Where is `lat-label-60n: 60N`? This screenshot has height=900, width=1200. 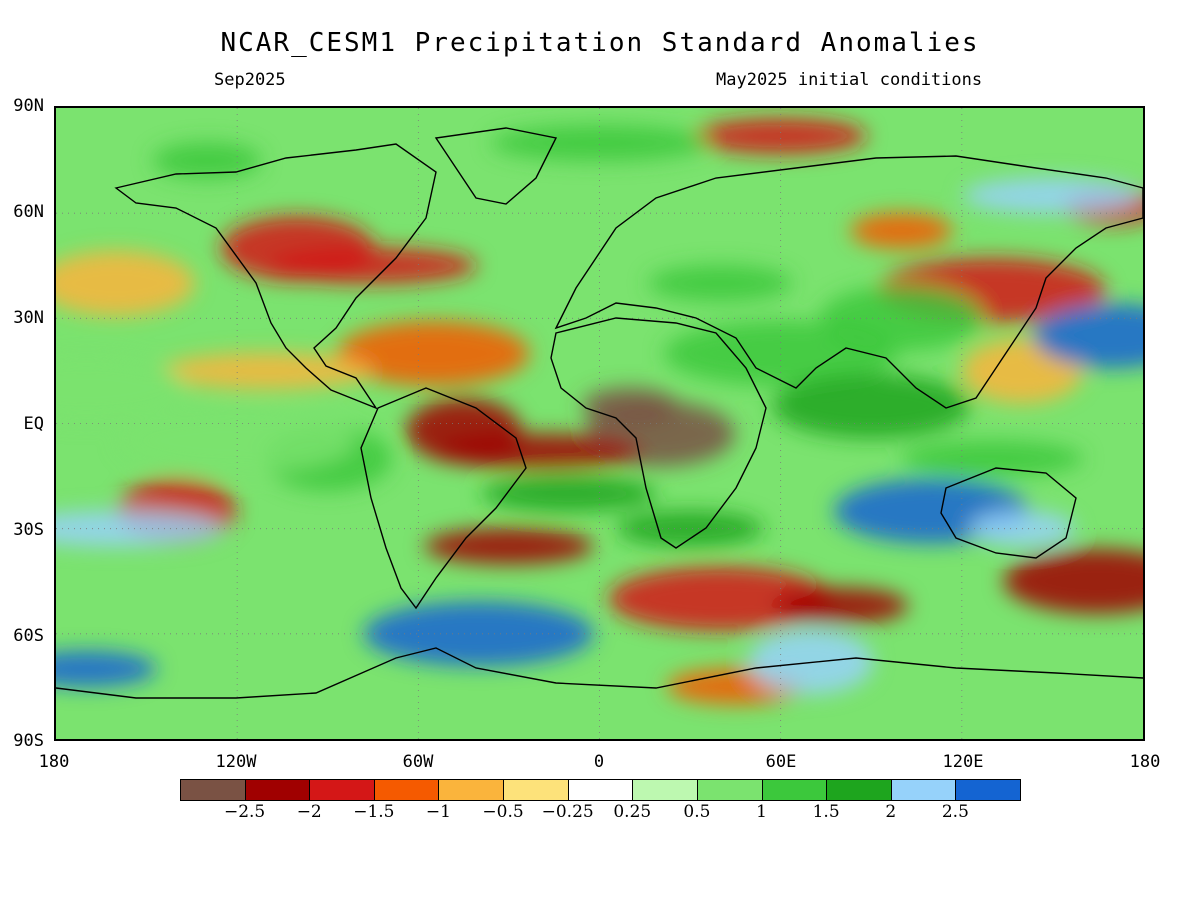 lat-label-60n: 60N is located at coordinates (28, 212).